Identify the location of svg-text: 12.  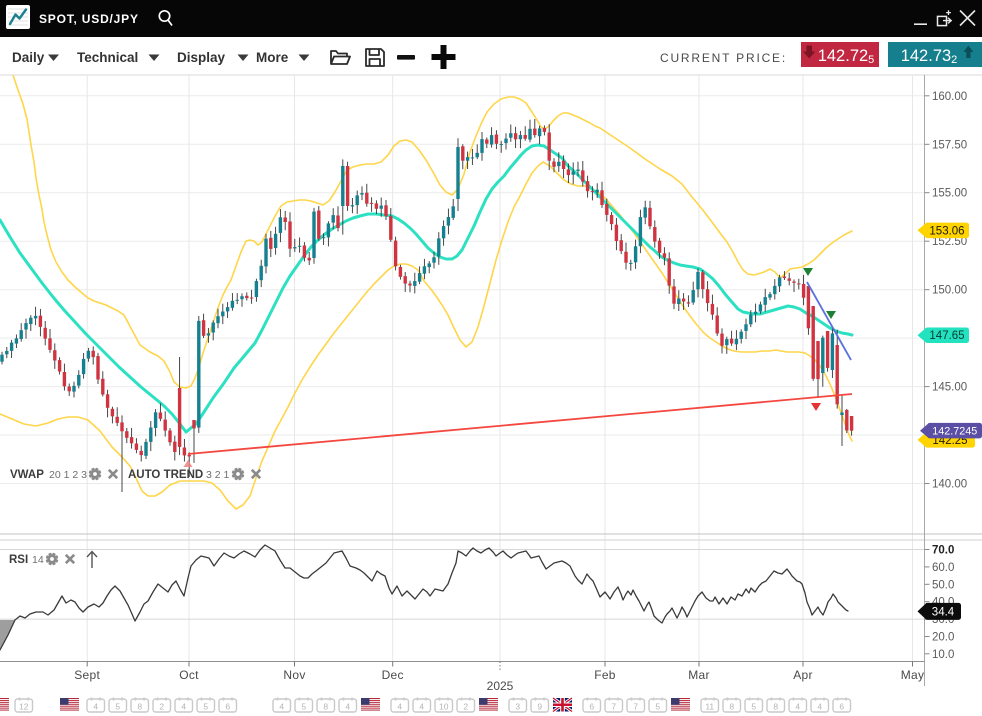
(24, 707).